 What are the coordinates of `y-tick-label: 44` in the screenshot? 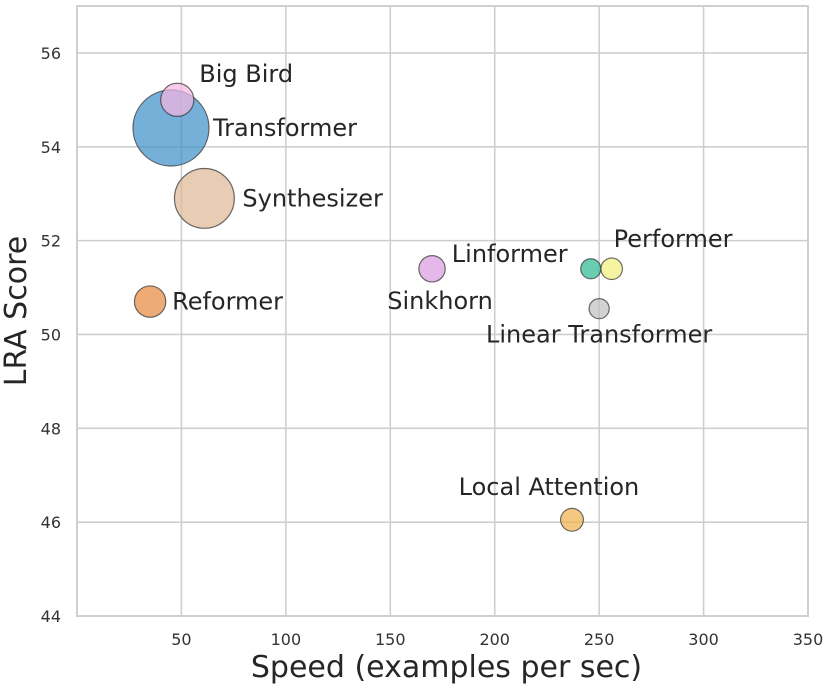 It's located at (51, 616).